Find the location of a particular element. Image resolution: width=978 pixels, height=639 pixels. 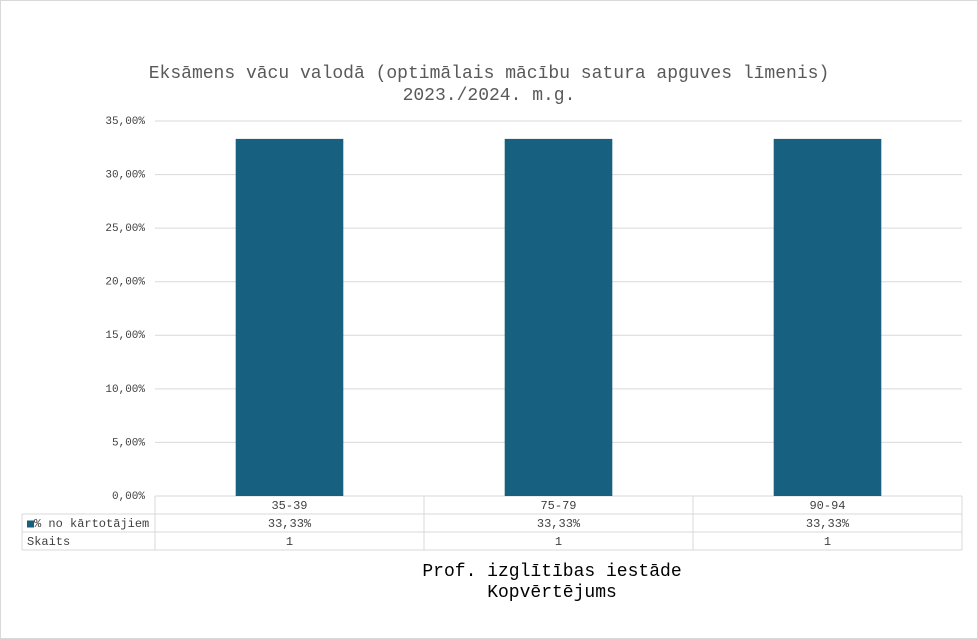

x-tick-label: 35-39 is located at coordinates (289, 506).